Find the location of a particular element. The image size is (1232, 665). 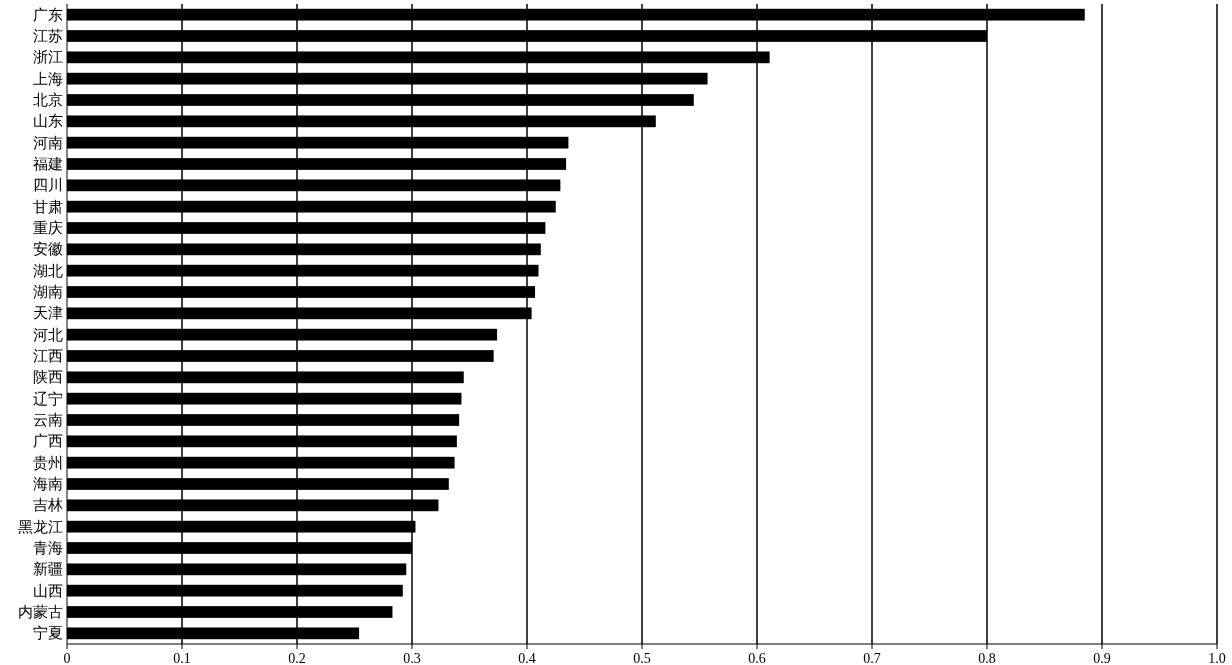

y-tick-label: 河南 is located at coordinates (48, 142).